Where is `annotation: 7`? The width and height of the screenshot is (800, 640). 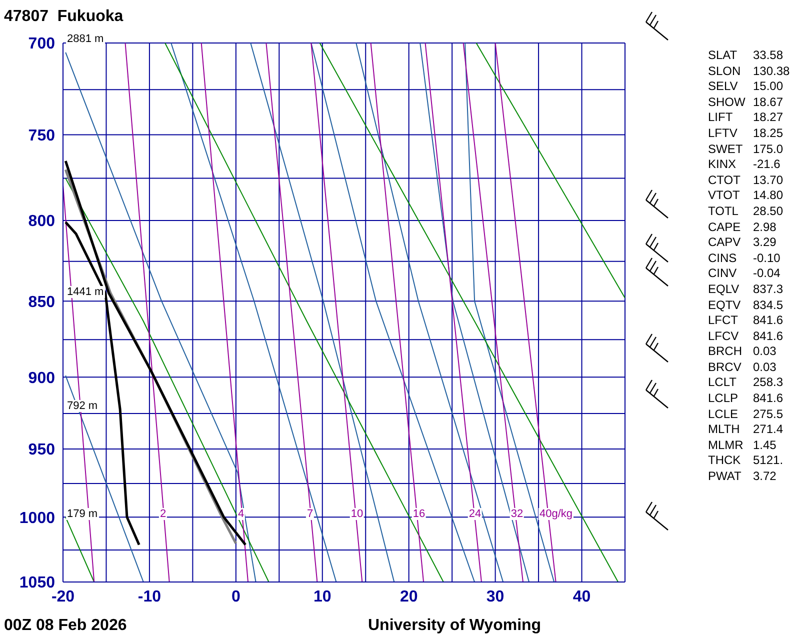 annotation: 7 is located at coordinates (310, 514).